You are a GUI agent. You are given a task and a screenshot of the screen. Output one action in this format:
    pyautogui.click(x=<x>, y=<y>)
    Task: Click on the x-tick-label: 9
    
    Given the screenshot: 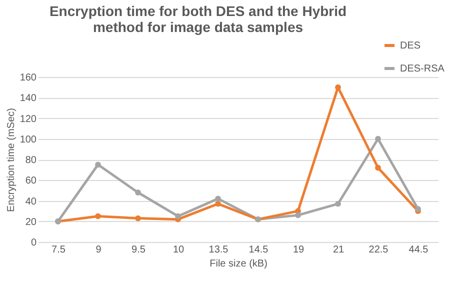 What is the action you would take?
    pyautogui.click(x=99, y=250)
    